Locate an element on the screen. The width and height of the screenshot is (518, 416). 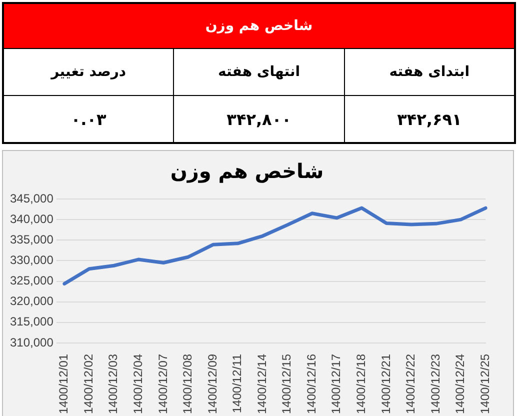
x-tick-label: 1400/12/09 is located at coordinates (212, 384).